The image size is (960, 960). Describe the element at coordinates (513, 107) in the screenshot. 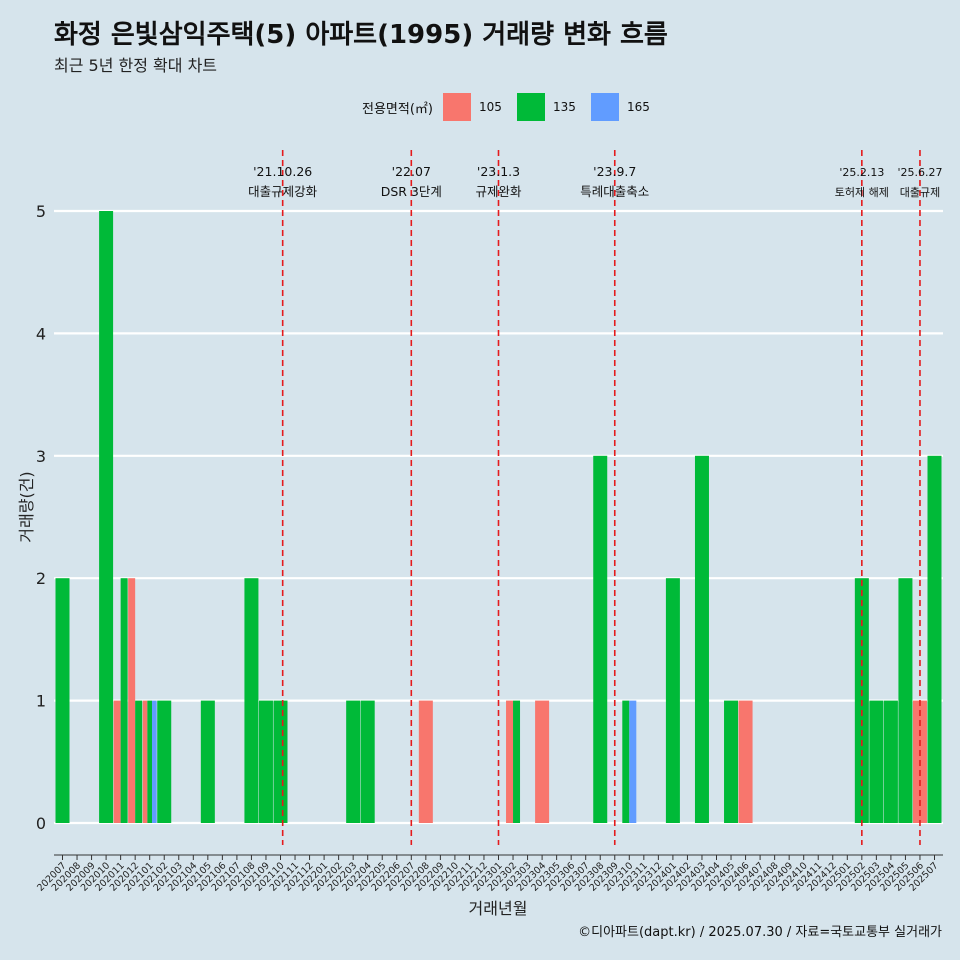

I see `legend: 전용면적(㎡) 105 135 165` at that location.